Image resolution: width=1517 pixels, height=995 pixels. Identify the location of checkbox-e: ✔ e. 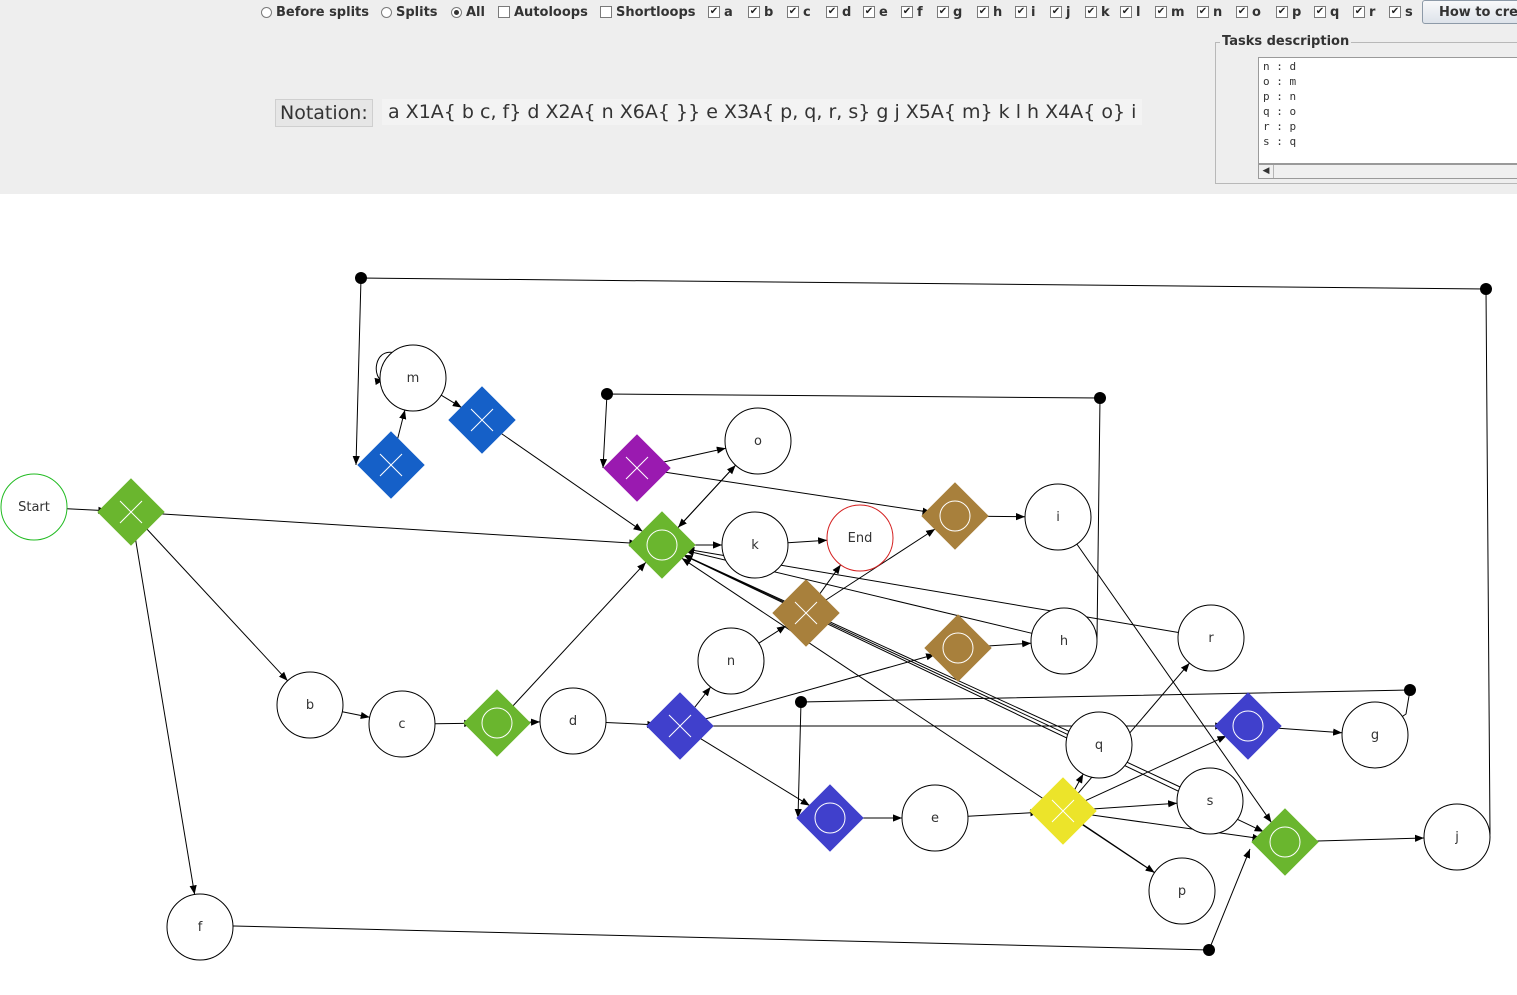
(875, 12).